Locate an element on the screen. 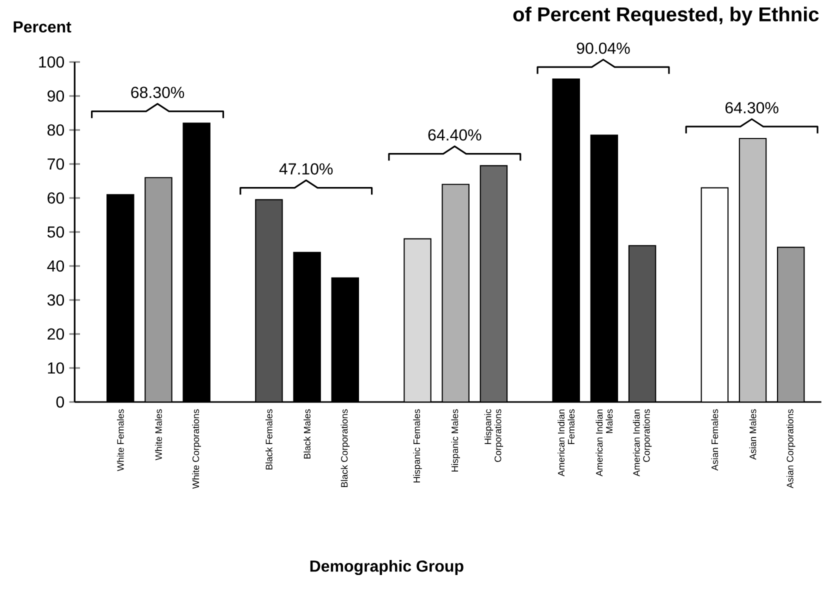 The image size is (828, 590). x-tick-label: Hispanic Males is located at coordinates (455, 440).